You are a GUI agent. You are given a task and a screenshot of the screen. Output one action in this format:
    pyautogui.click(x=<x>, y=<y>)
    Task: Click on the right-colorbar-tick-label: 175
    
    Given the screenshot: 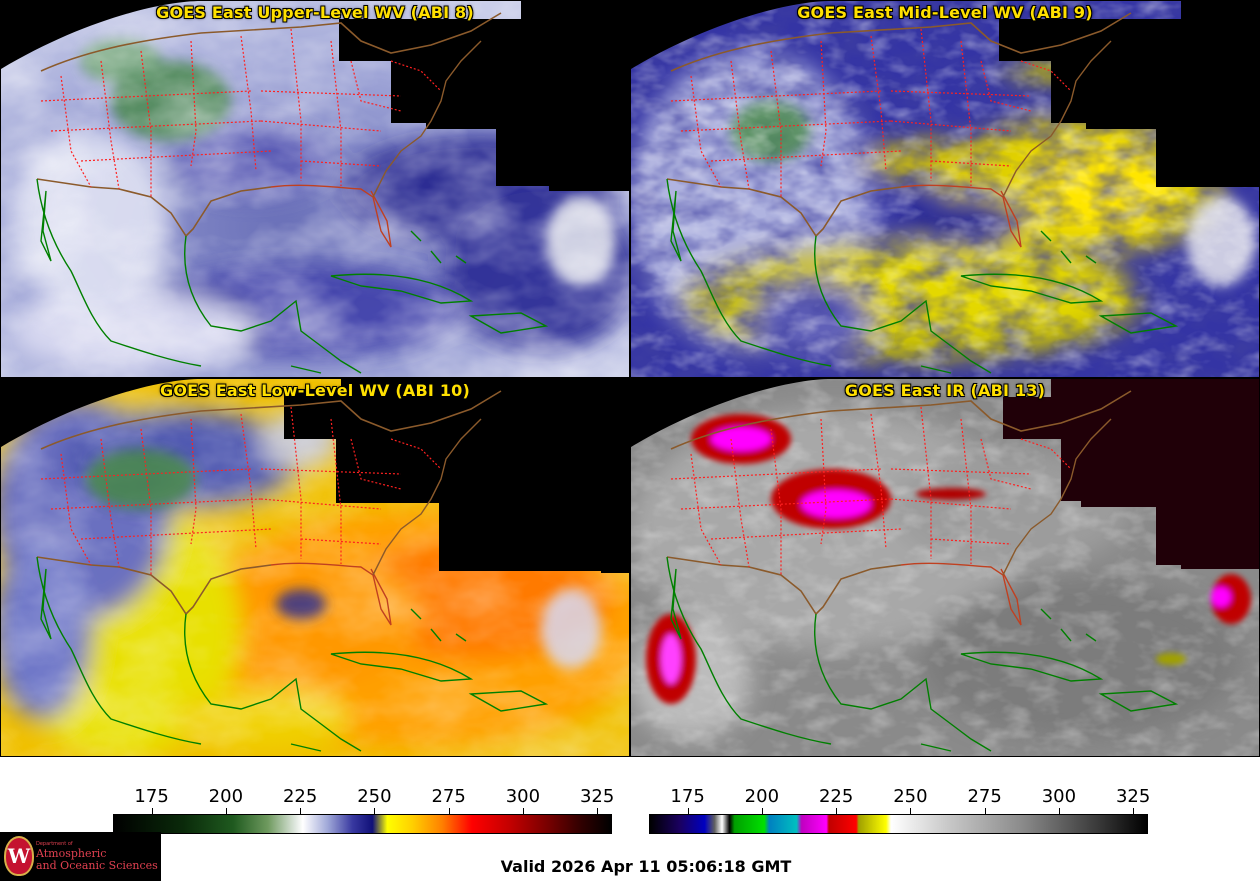 What is the action you would take?
    pyautogui.click(x=687, y=796)
    